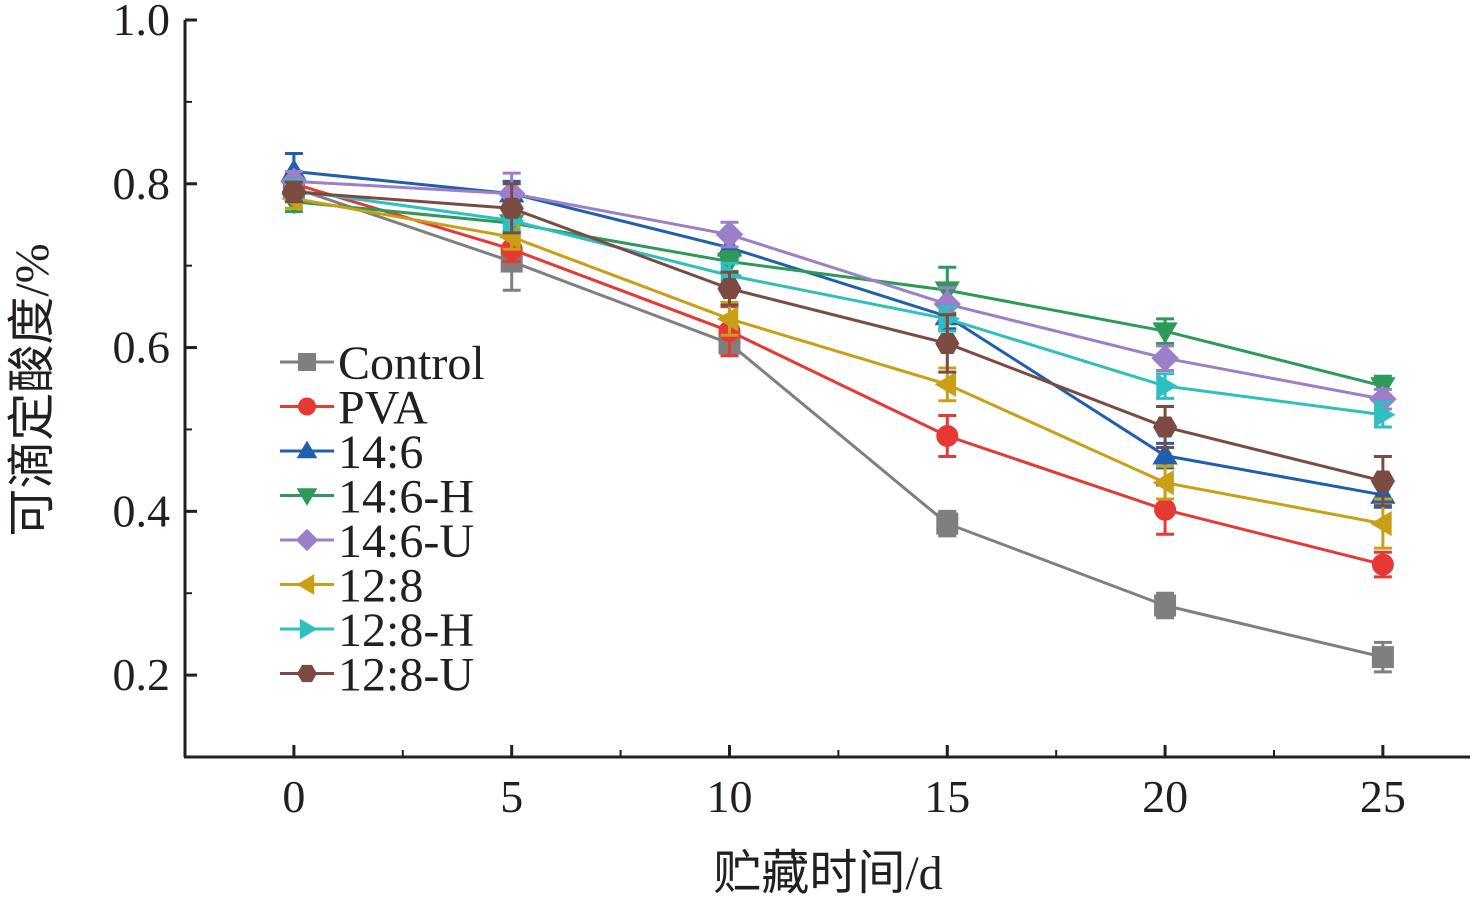  What do you see at coordinates (406, 675) in the screenshot?
I see `legend-label: 12:8-U` at bounding box center [406, 675].